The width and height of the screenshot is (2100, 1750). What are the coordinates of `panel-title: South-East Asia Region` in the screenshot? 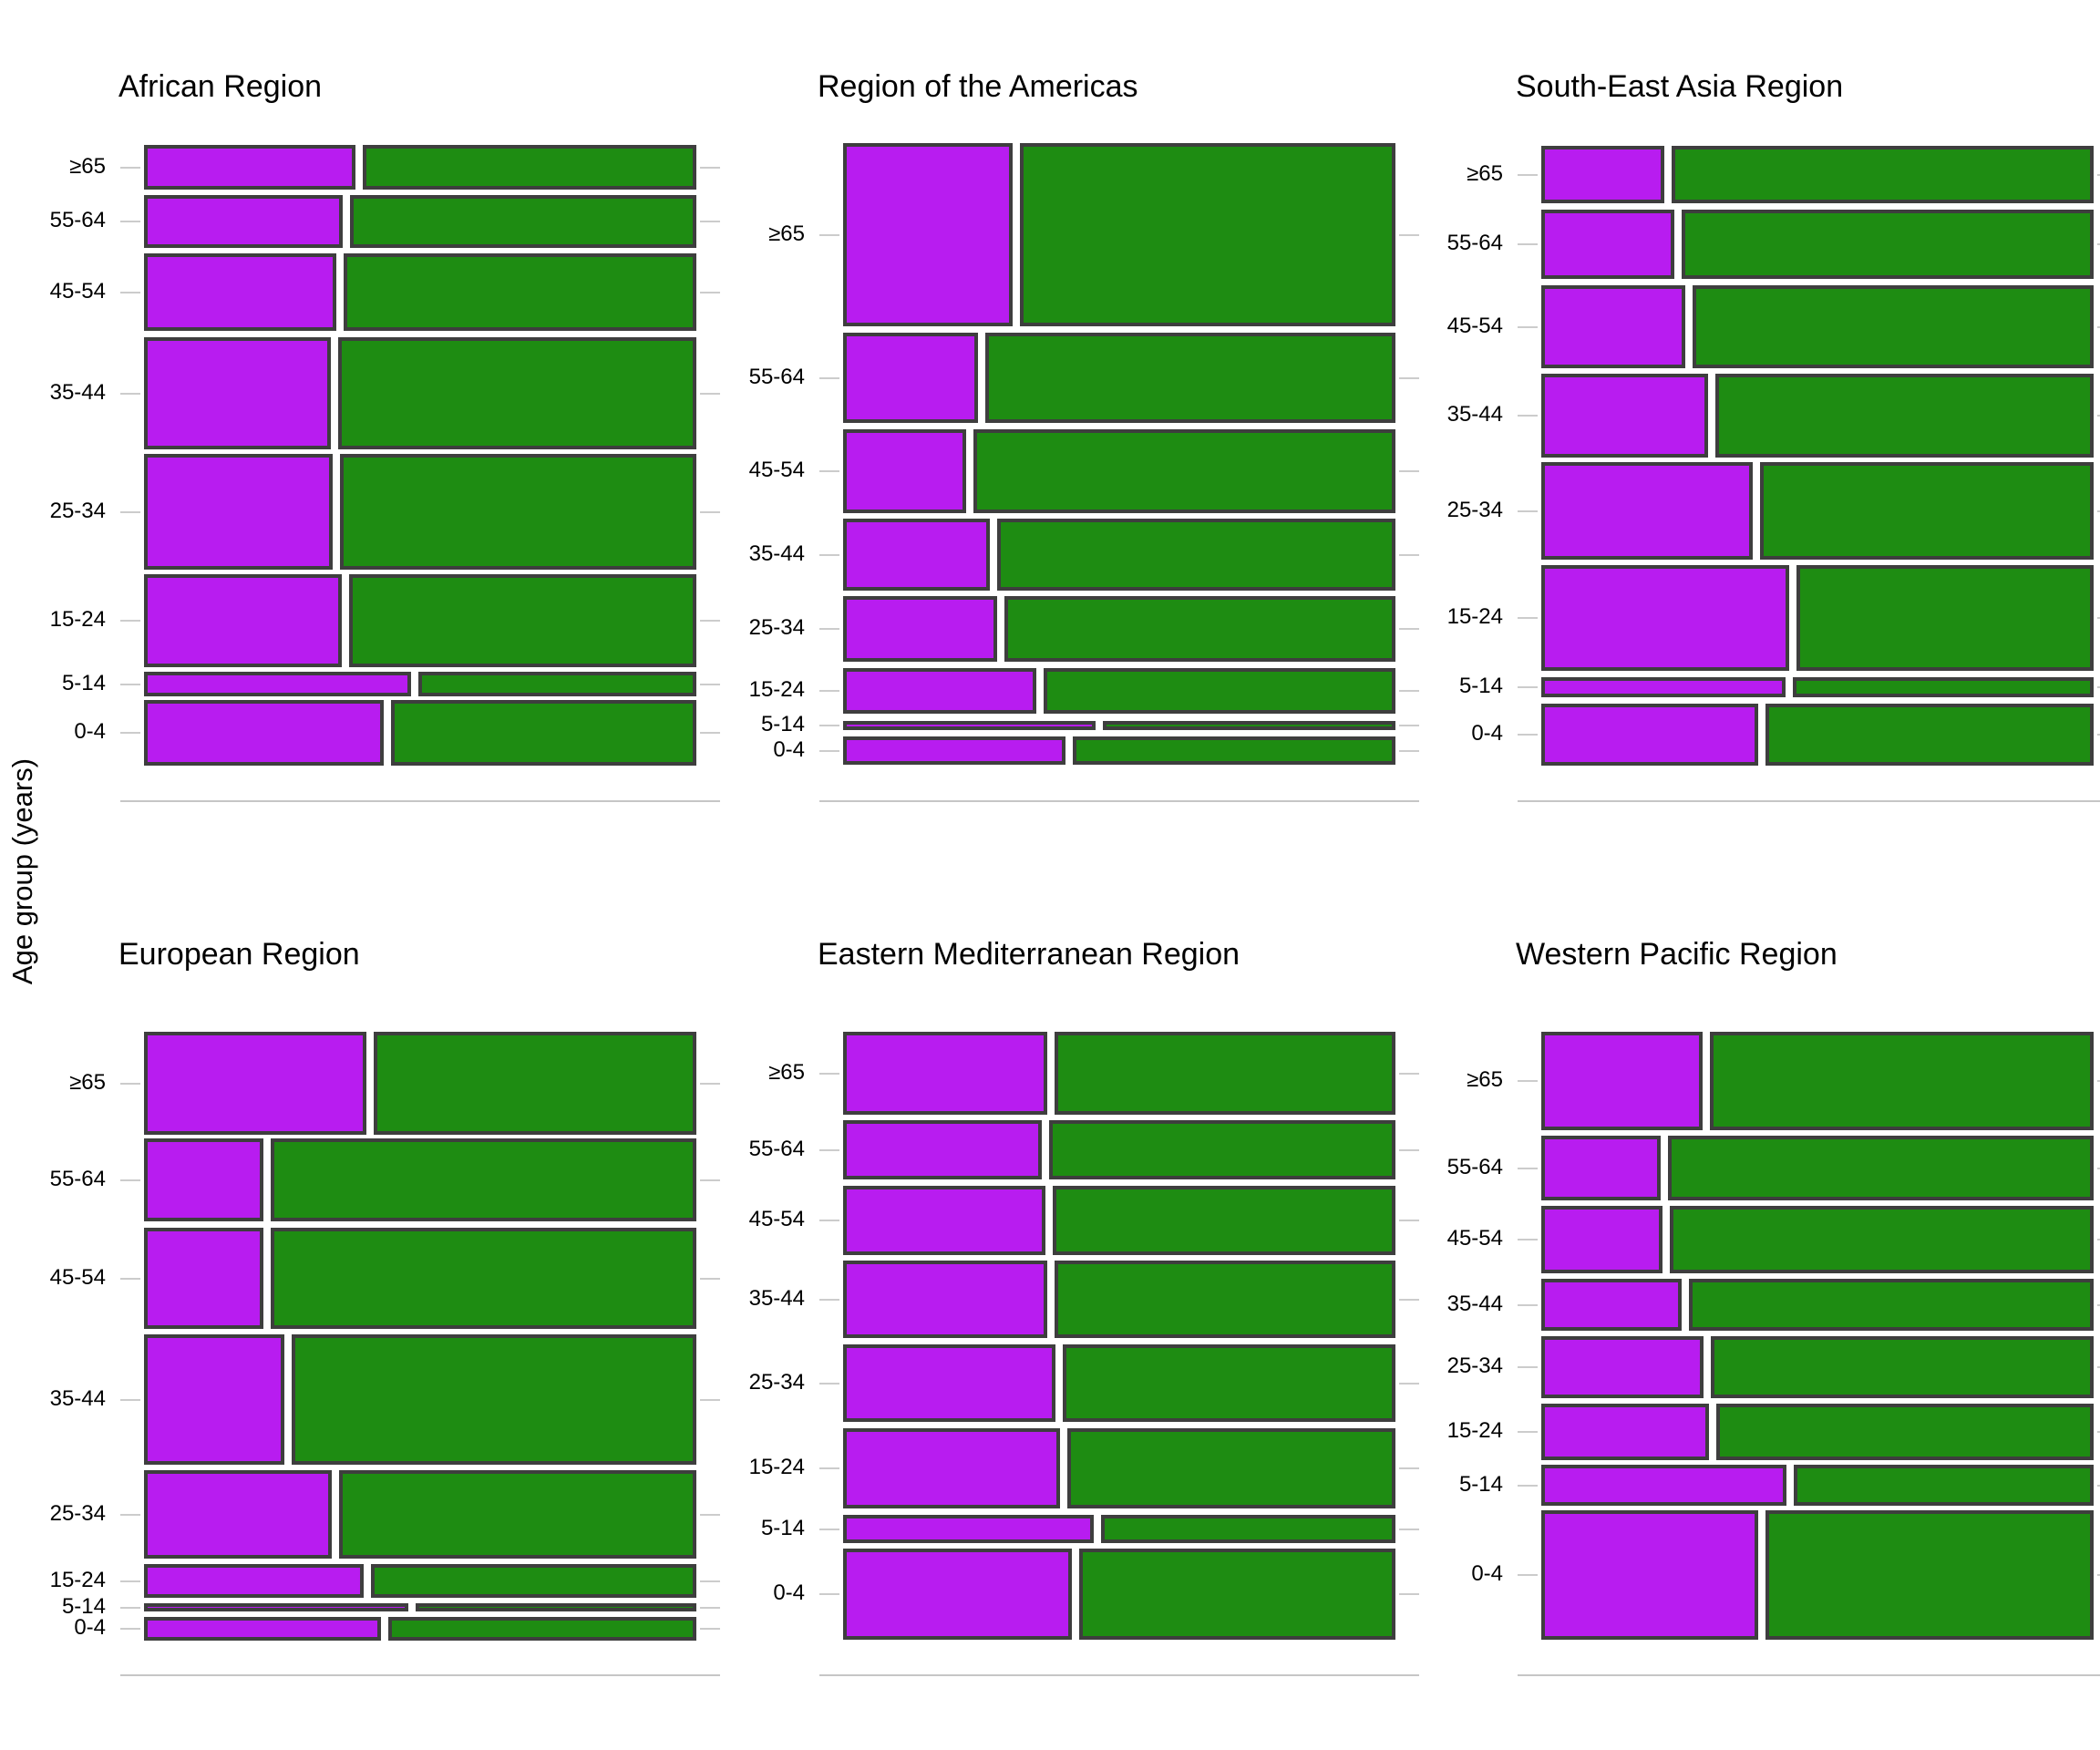 It's located at (1680, 86).